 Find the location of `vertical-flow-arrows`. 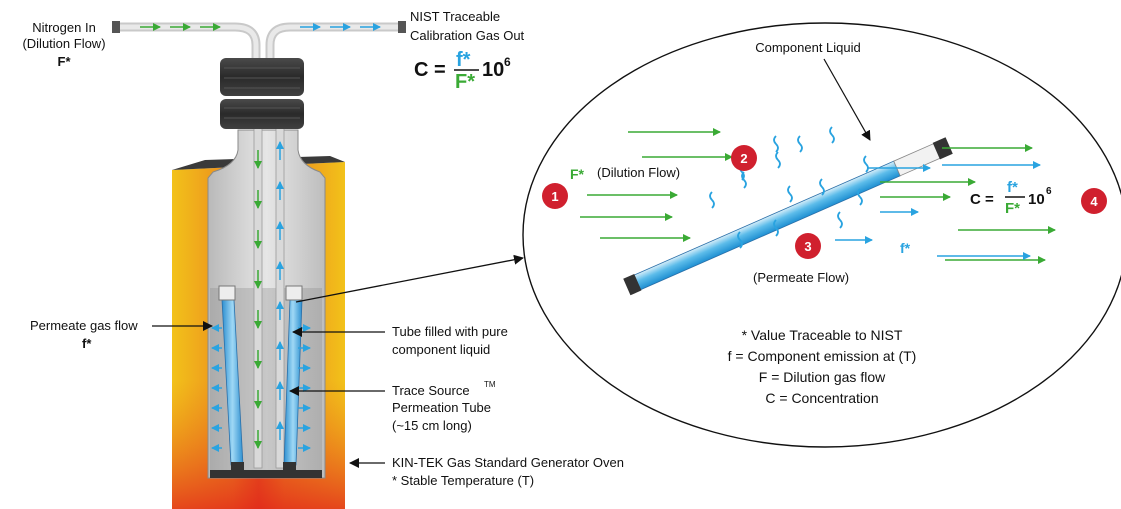

vertical-flow-arrows is located at coordinates (269, 295).